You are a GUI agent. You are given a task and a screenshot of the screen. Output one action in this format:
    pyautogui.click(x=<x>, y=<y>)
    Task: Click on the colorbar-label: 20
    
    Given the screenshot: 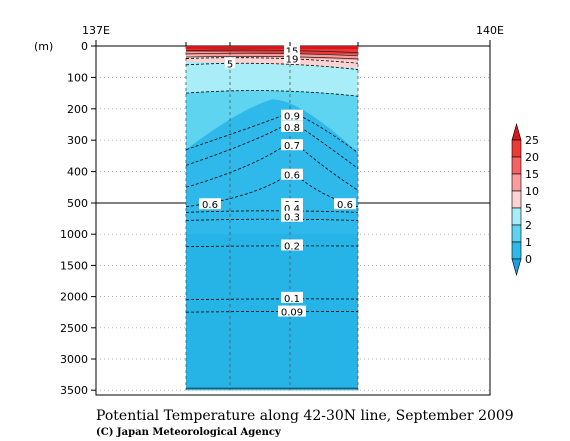 What is the action you would take?
    pyautogui.click(x=532, y=157)
    